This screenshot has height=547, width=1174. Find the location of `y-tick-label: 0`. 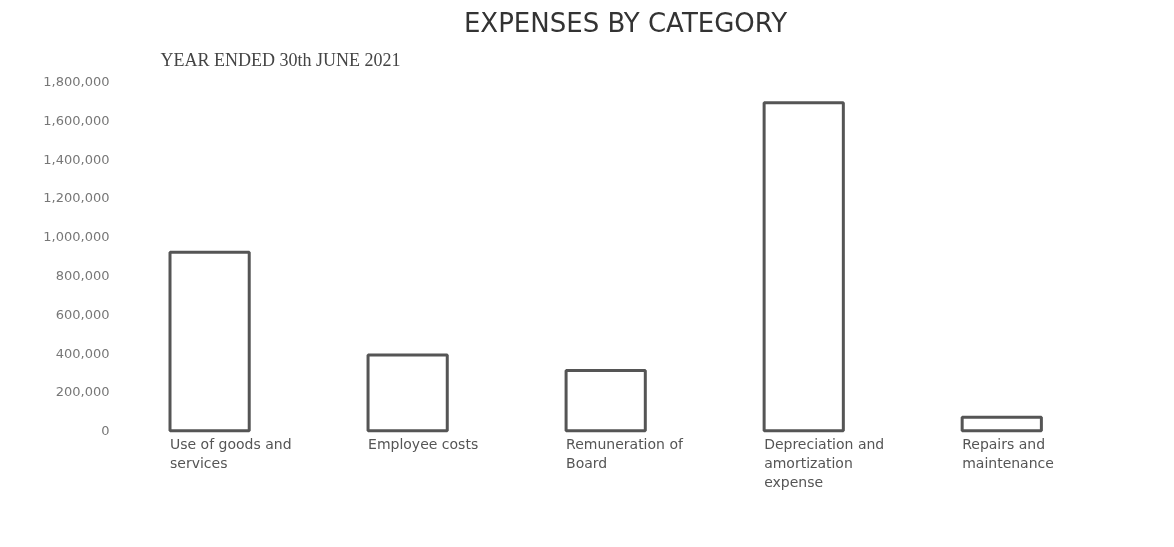

y-tick-label: 0 is located at coordinates (105, 431).